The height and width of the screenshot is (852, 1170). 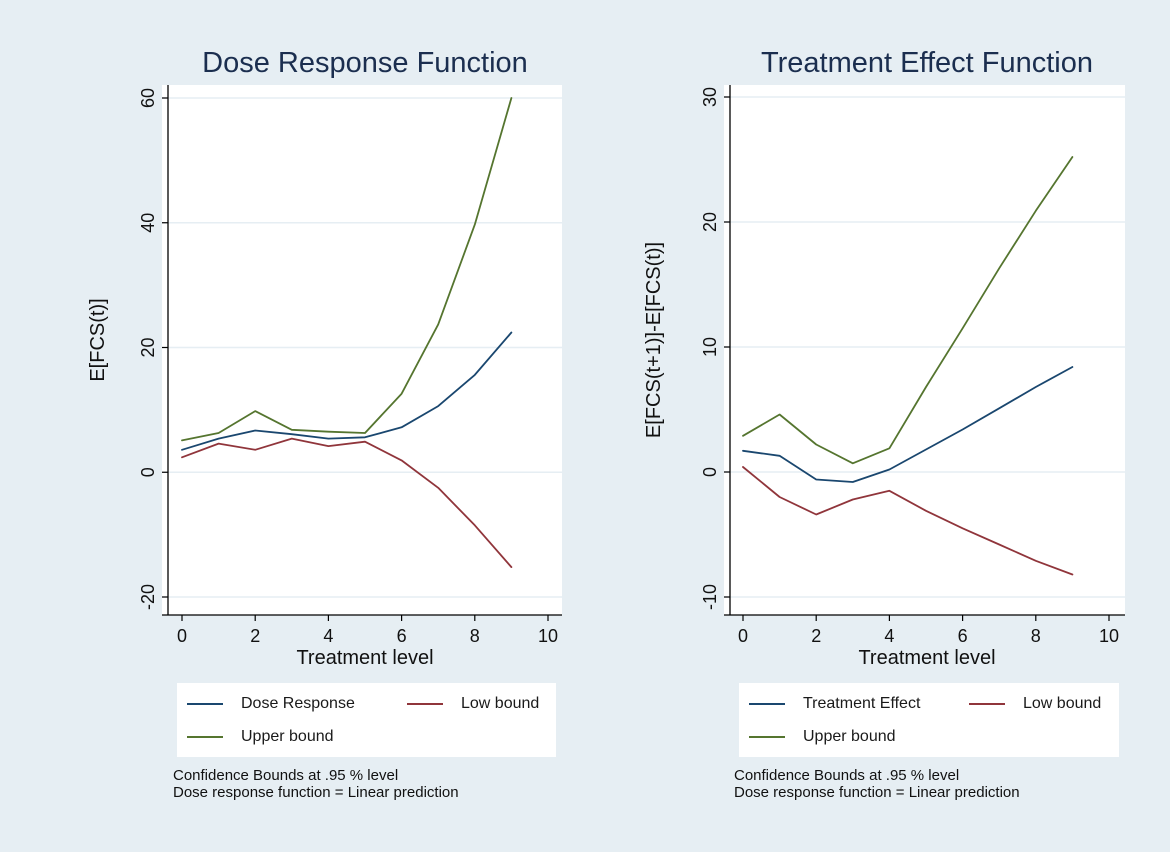 What do you see at coordinates (929, 720) in the screenshot?
I see `legend: Treatment Effect Low bound Upper bound` at bounding box center [929, 720].